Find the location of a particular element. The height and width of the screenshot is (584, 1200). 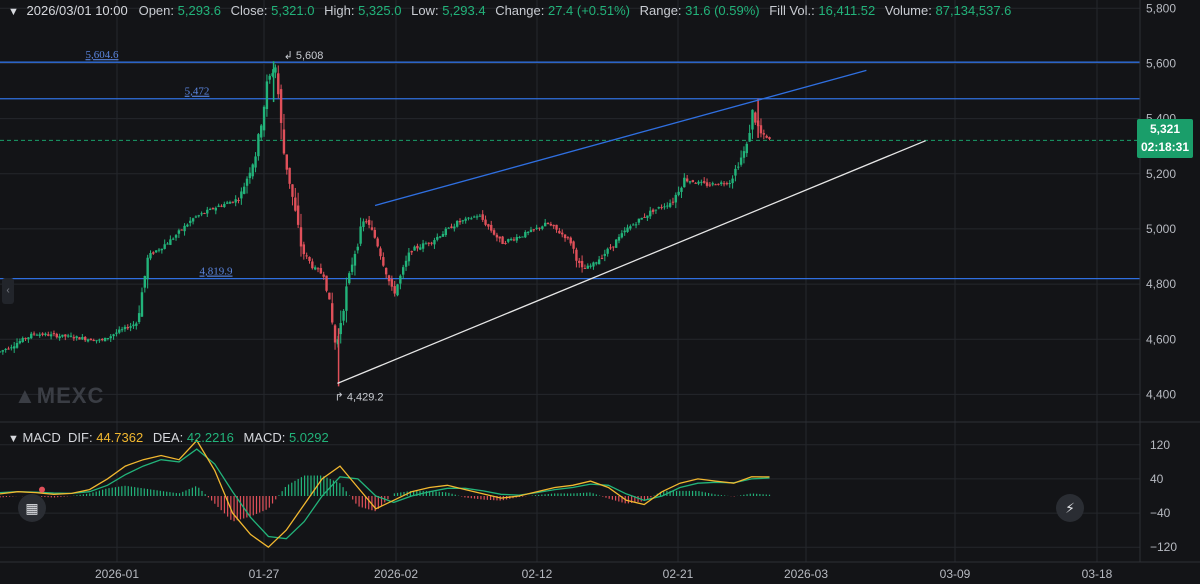

current-price-tag: 5,321 02:18:31 is located at coordinates (1165, 138).